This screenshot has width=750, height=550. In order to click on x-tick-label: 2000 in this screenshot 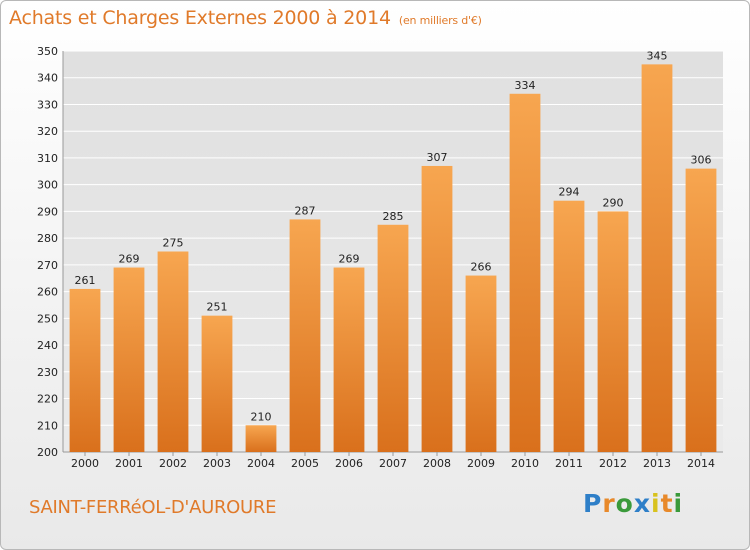, I will do `click(85, 463)`.